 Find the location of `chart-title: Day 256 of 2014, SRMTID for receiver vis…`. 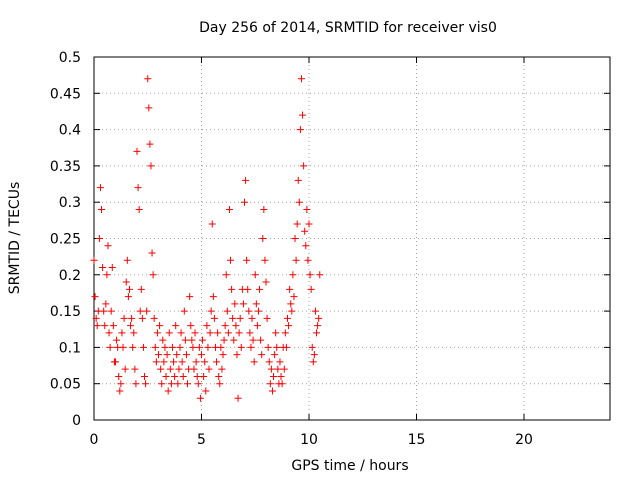

chart-title: Day 256 of 2014, SRMTID for receiver vis… is located at coordinates (348, 28).